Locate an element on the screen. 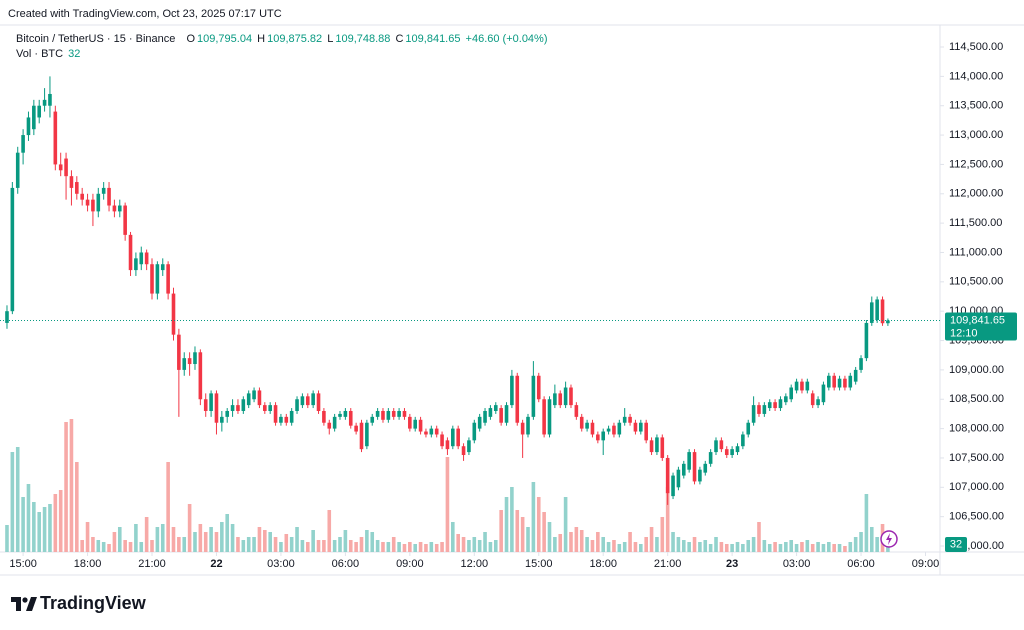 This screenshot has width=1024, height=630. logo: TradingView is located at coordinates (79, 603).